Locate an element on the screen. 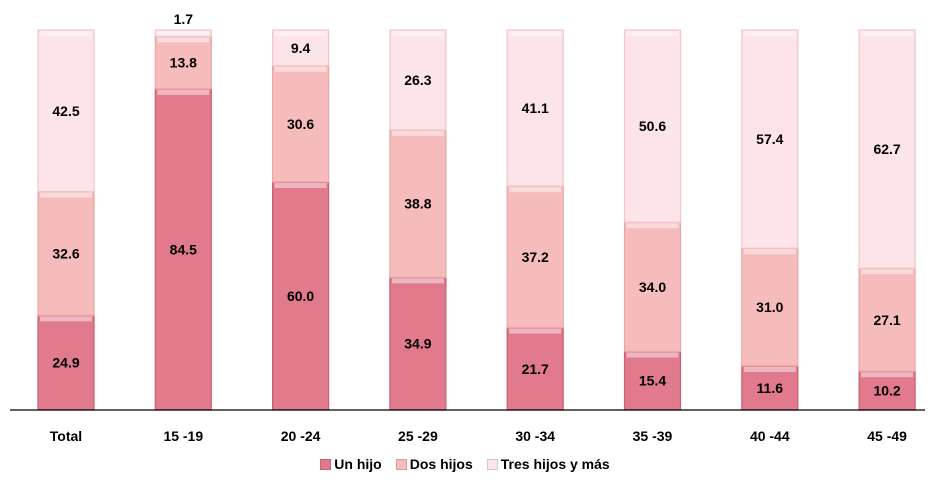 The width and height of the screenshot is (930, 483). legend-item-tres-hijos: Tres hijos y más is located at coordinates (548, 464).